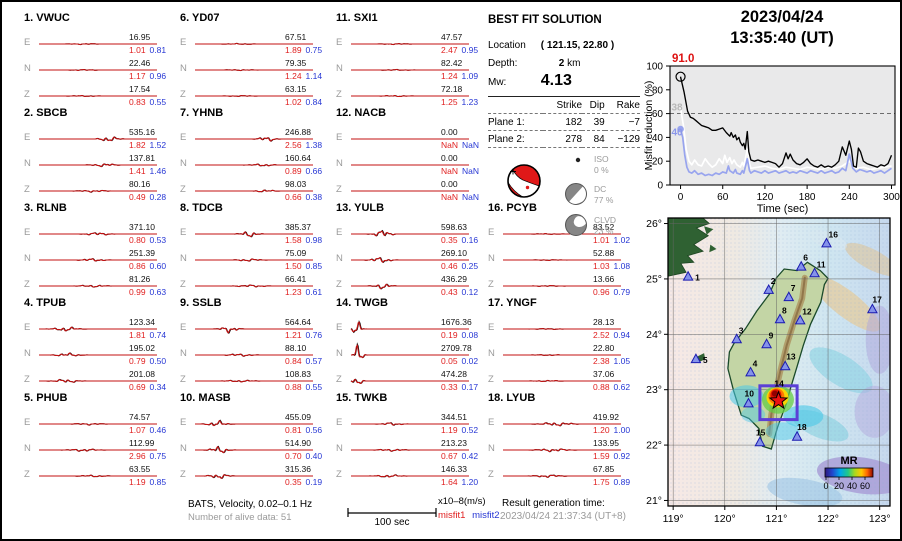 The width and height of the screenshot is (902, 541). Describe the element at coordinates (449, 456) in the screenshot. I see `misfit1-value: 0.67` at that location.